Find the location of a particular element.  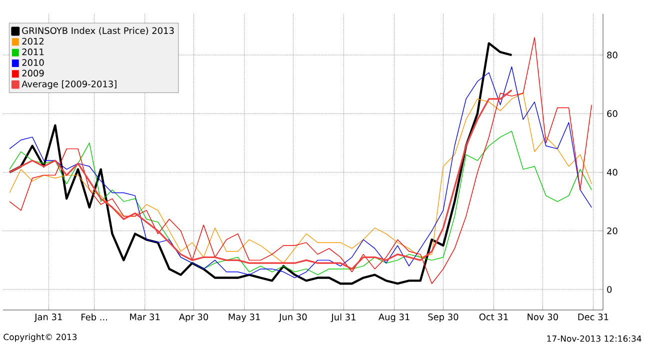

y-tick-label: 40 is located at coordinates (612, 172).